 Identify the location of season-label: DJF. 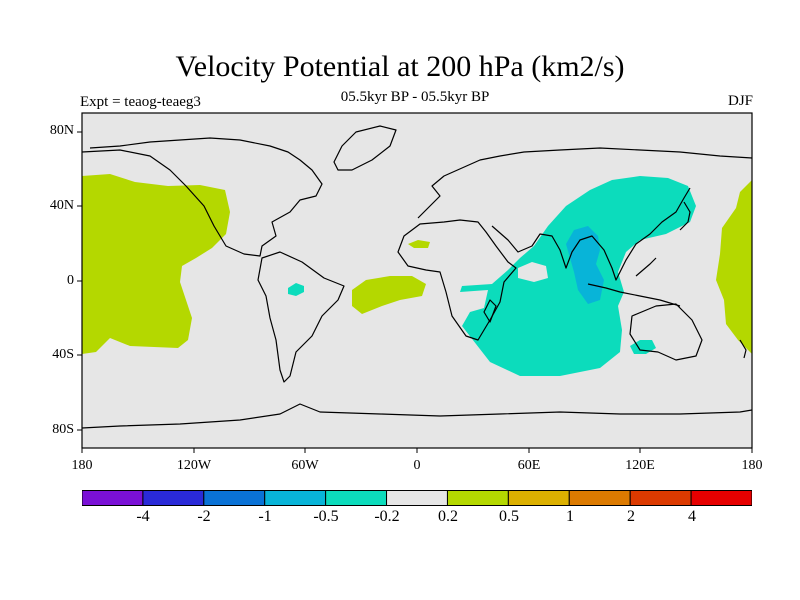
(740, 101).